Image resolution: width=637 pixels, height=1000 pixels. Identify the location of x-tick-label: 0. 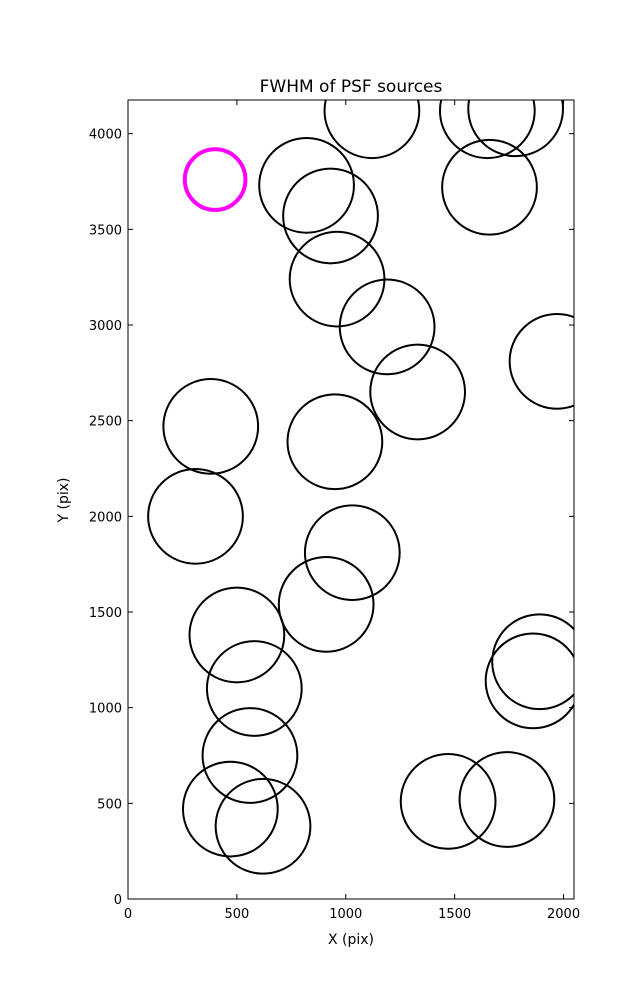
(128, 914).